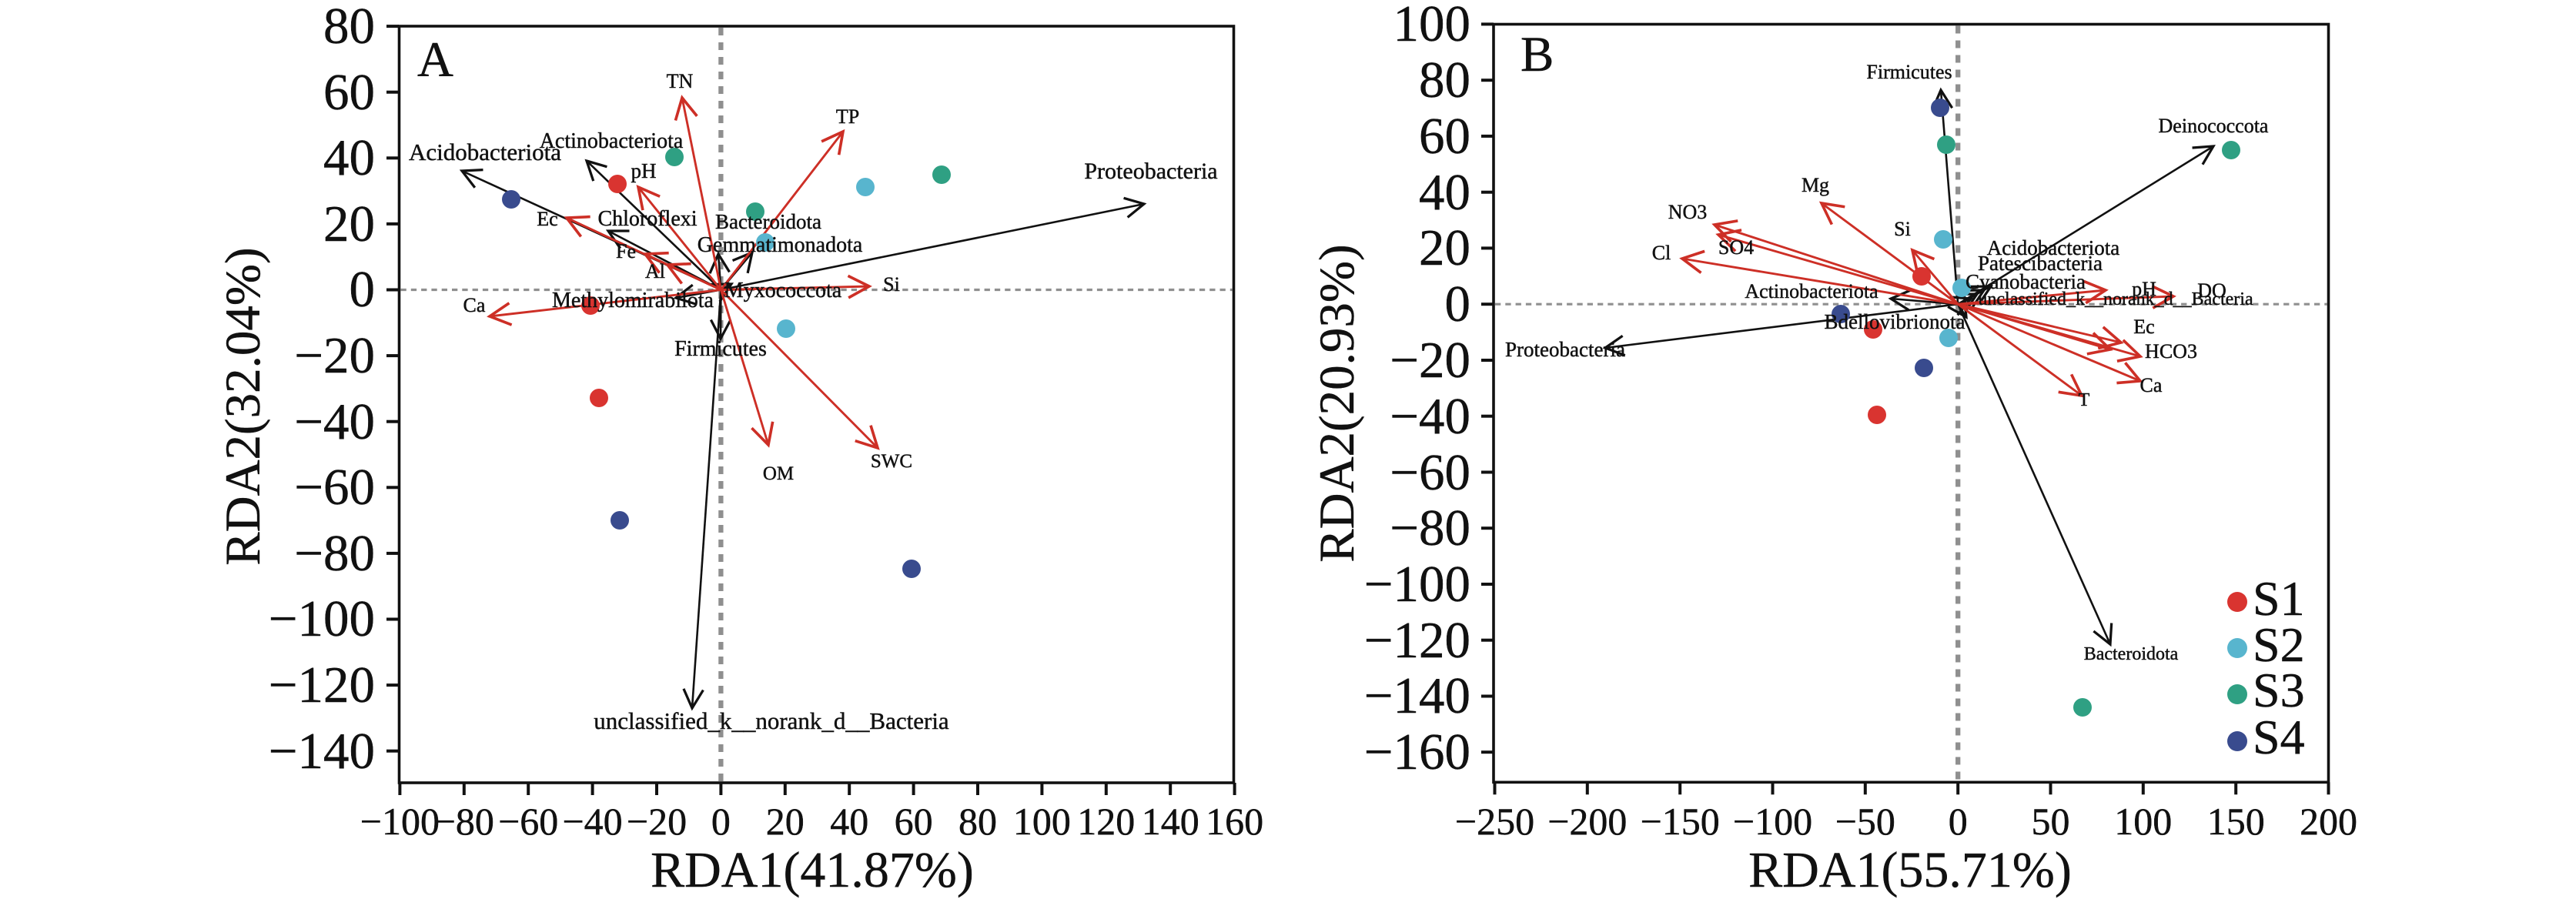  I want to click on svg-text: S1, so click(2279, 598).